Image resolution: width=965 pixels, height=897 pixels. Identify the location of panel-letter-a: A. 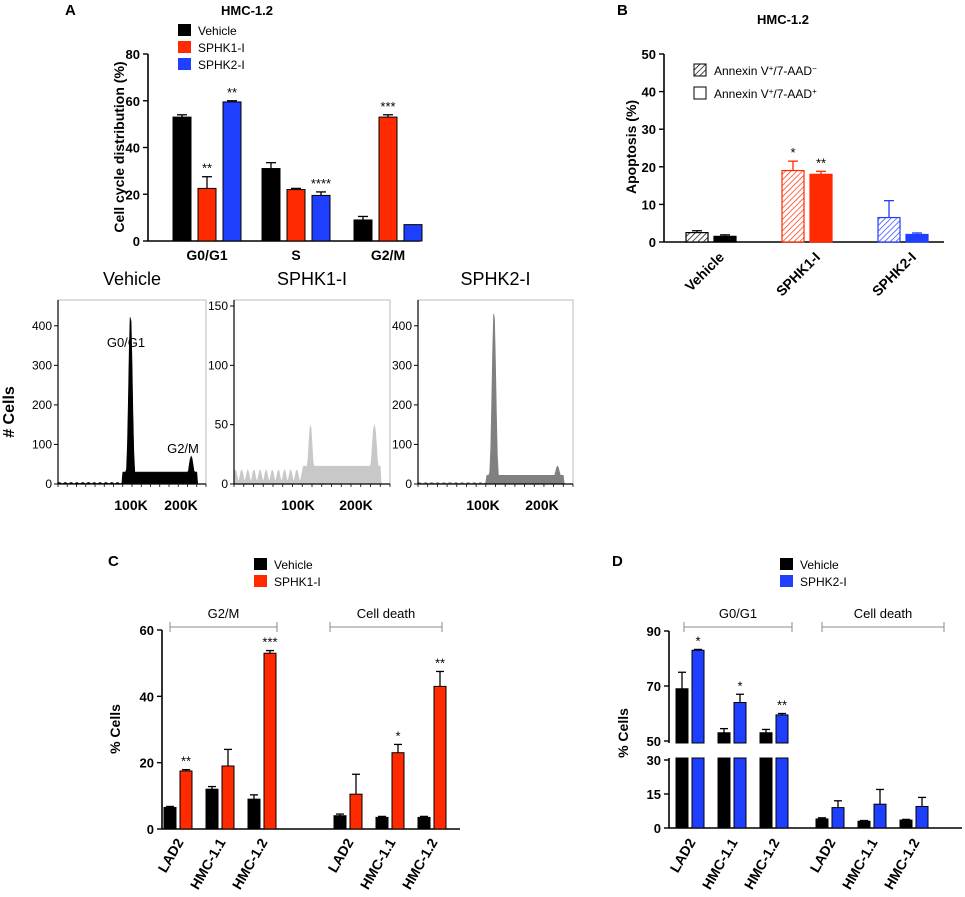
(70, 10).